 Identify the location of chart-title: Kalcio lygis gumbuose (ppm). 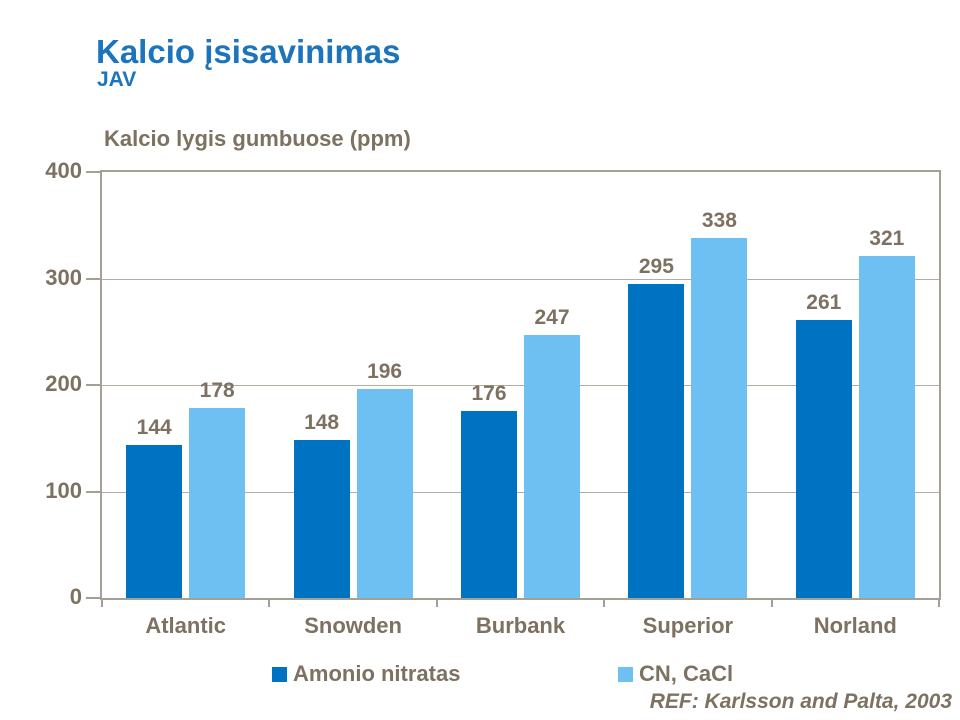
(257, 138).